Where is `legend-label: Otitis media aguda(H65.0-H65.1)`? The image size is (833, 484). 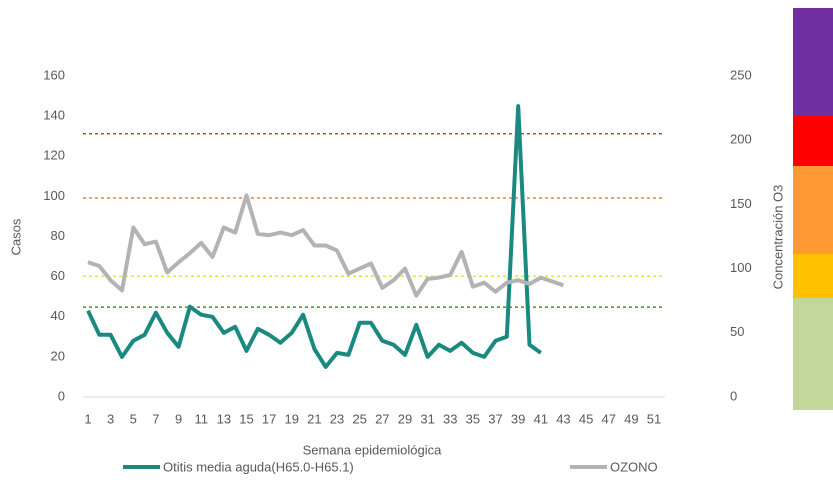
legend-label: Otitis media aguda(H65.0-H65.1) is located at coordinates (258, 466).